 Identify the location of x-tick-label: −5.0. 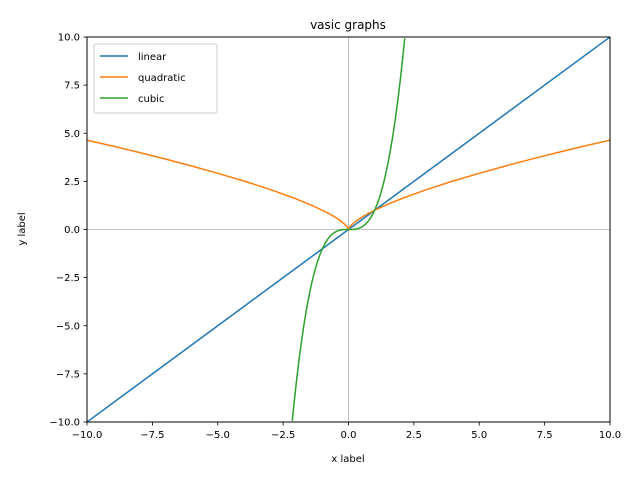
(218, 435).